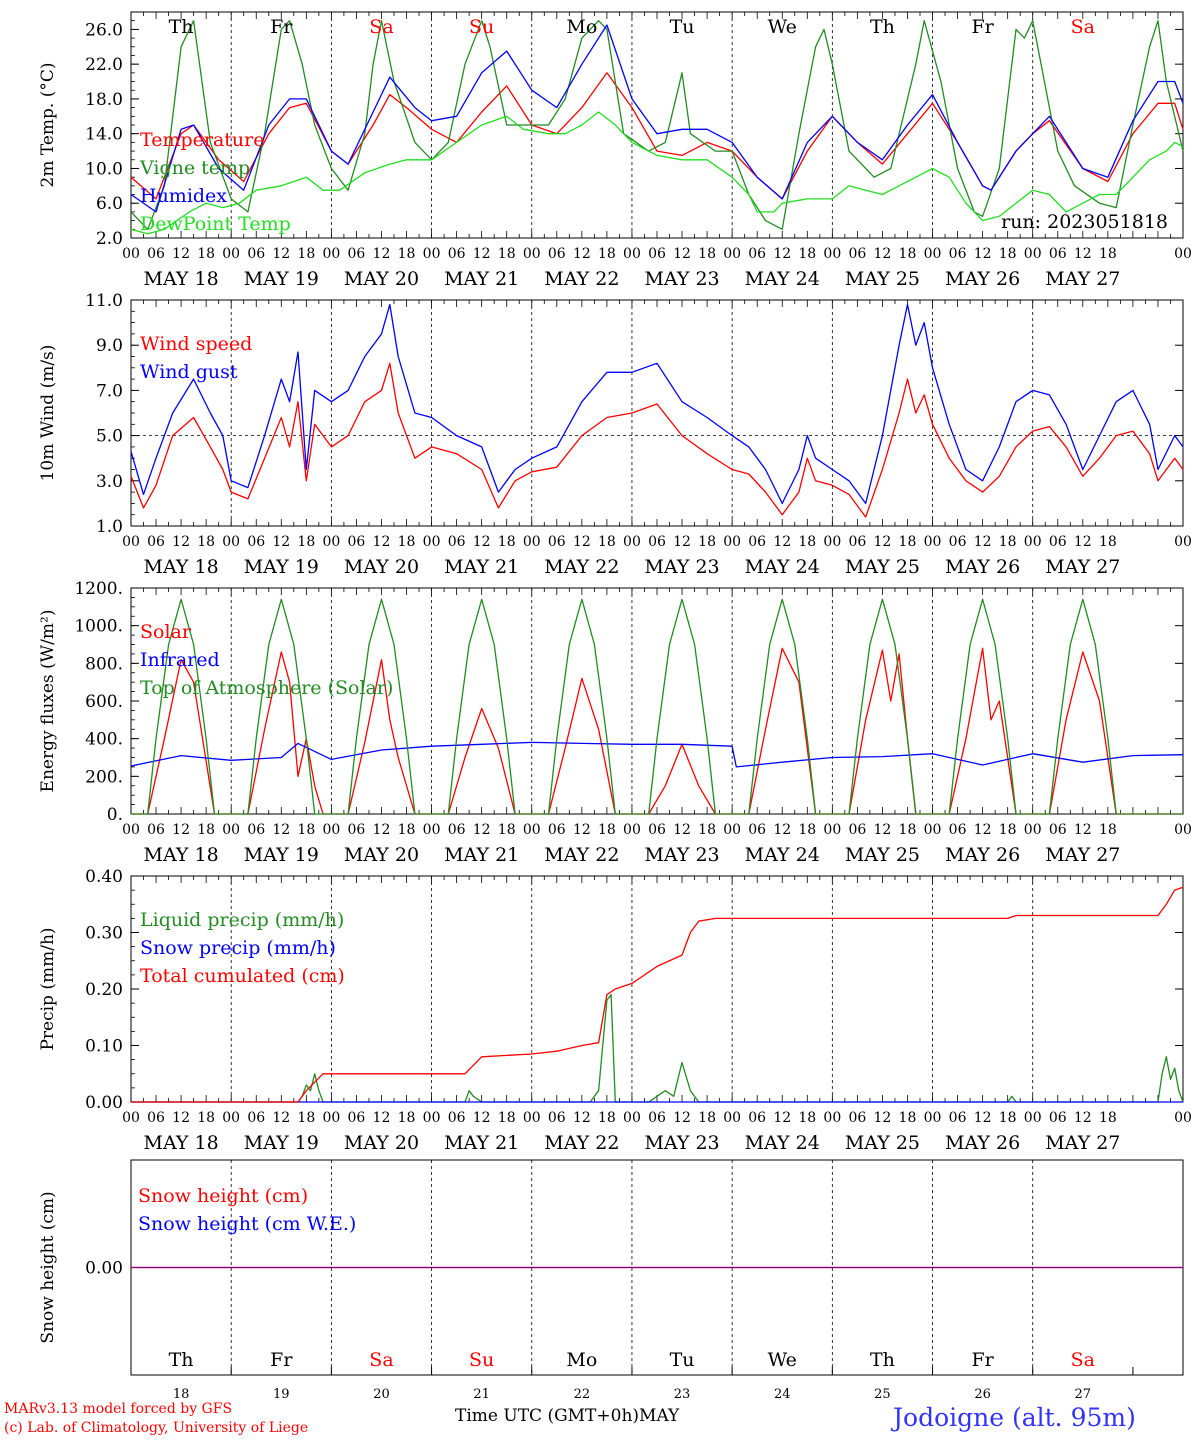  Describe the element at coordinates (48, 988) in the screenshot. I see `y-axis-label: Precip (mm/h)` at that location.